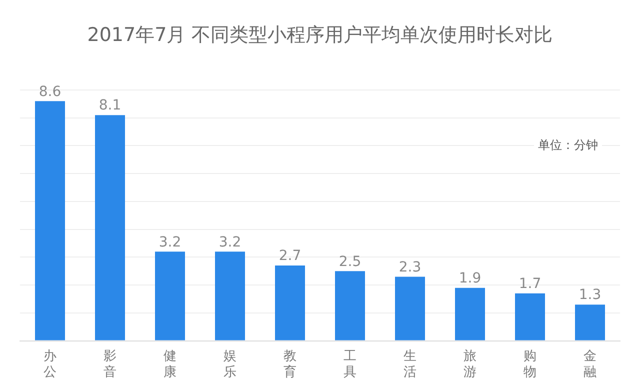  What do you see at coordinates (350, 262) in the screenshot?
I see `data-label: 2.5` at bounding box center [350, 262].